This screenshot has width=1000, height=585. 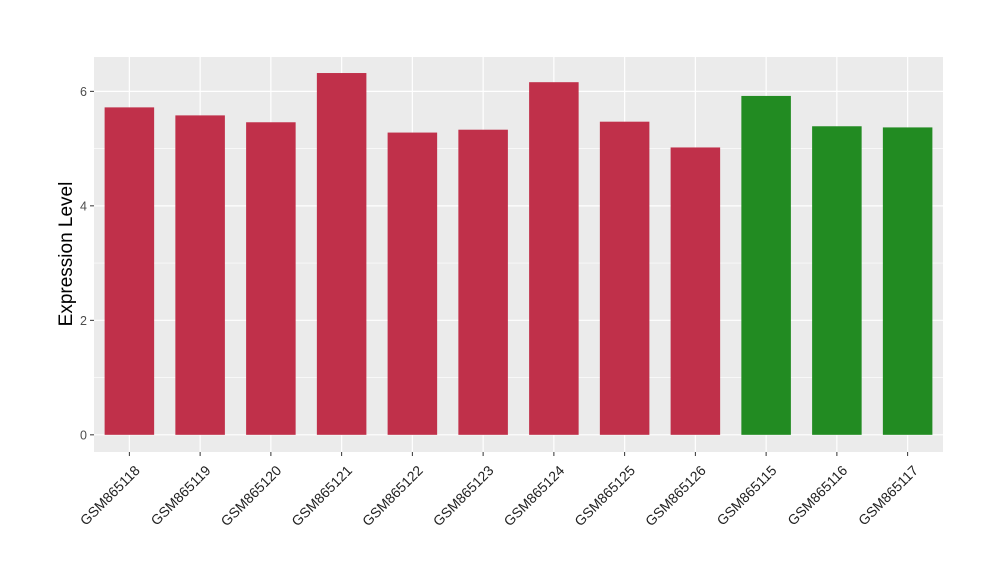 What do you see at coordinates (392, 495) in the screenshot?
I see `x-tick-label: GSM865122` at bounding box center [392, 495].